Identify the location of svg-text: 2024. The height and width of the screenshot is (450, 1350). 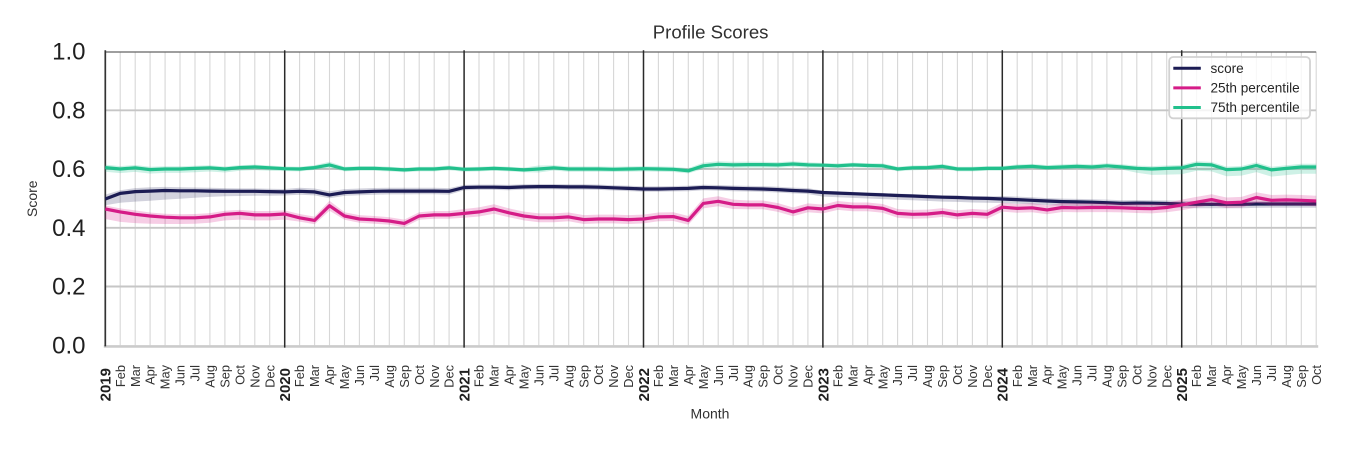
(1003, 384).